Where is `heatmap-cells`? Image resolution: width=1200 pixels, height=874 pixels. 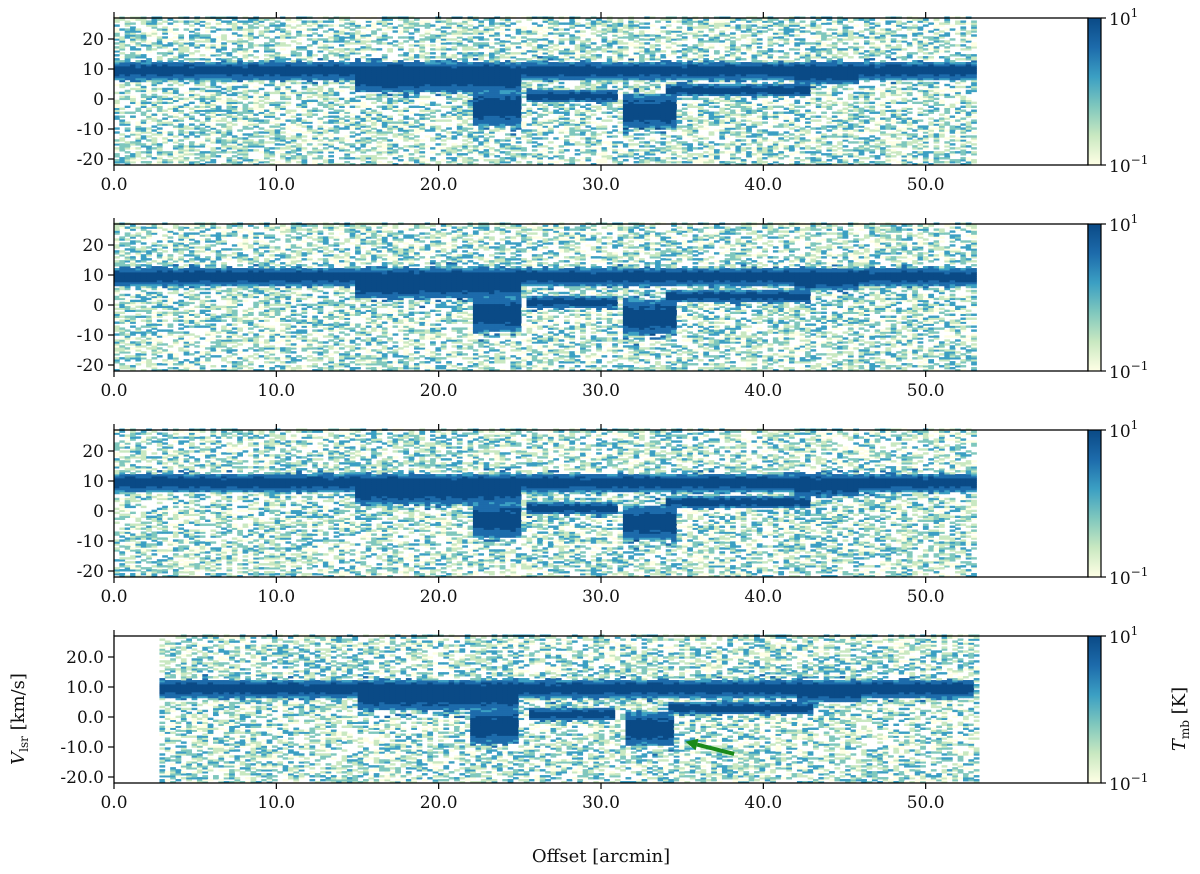 heatmap-cells is located at coordinates (545, 91).